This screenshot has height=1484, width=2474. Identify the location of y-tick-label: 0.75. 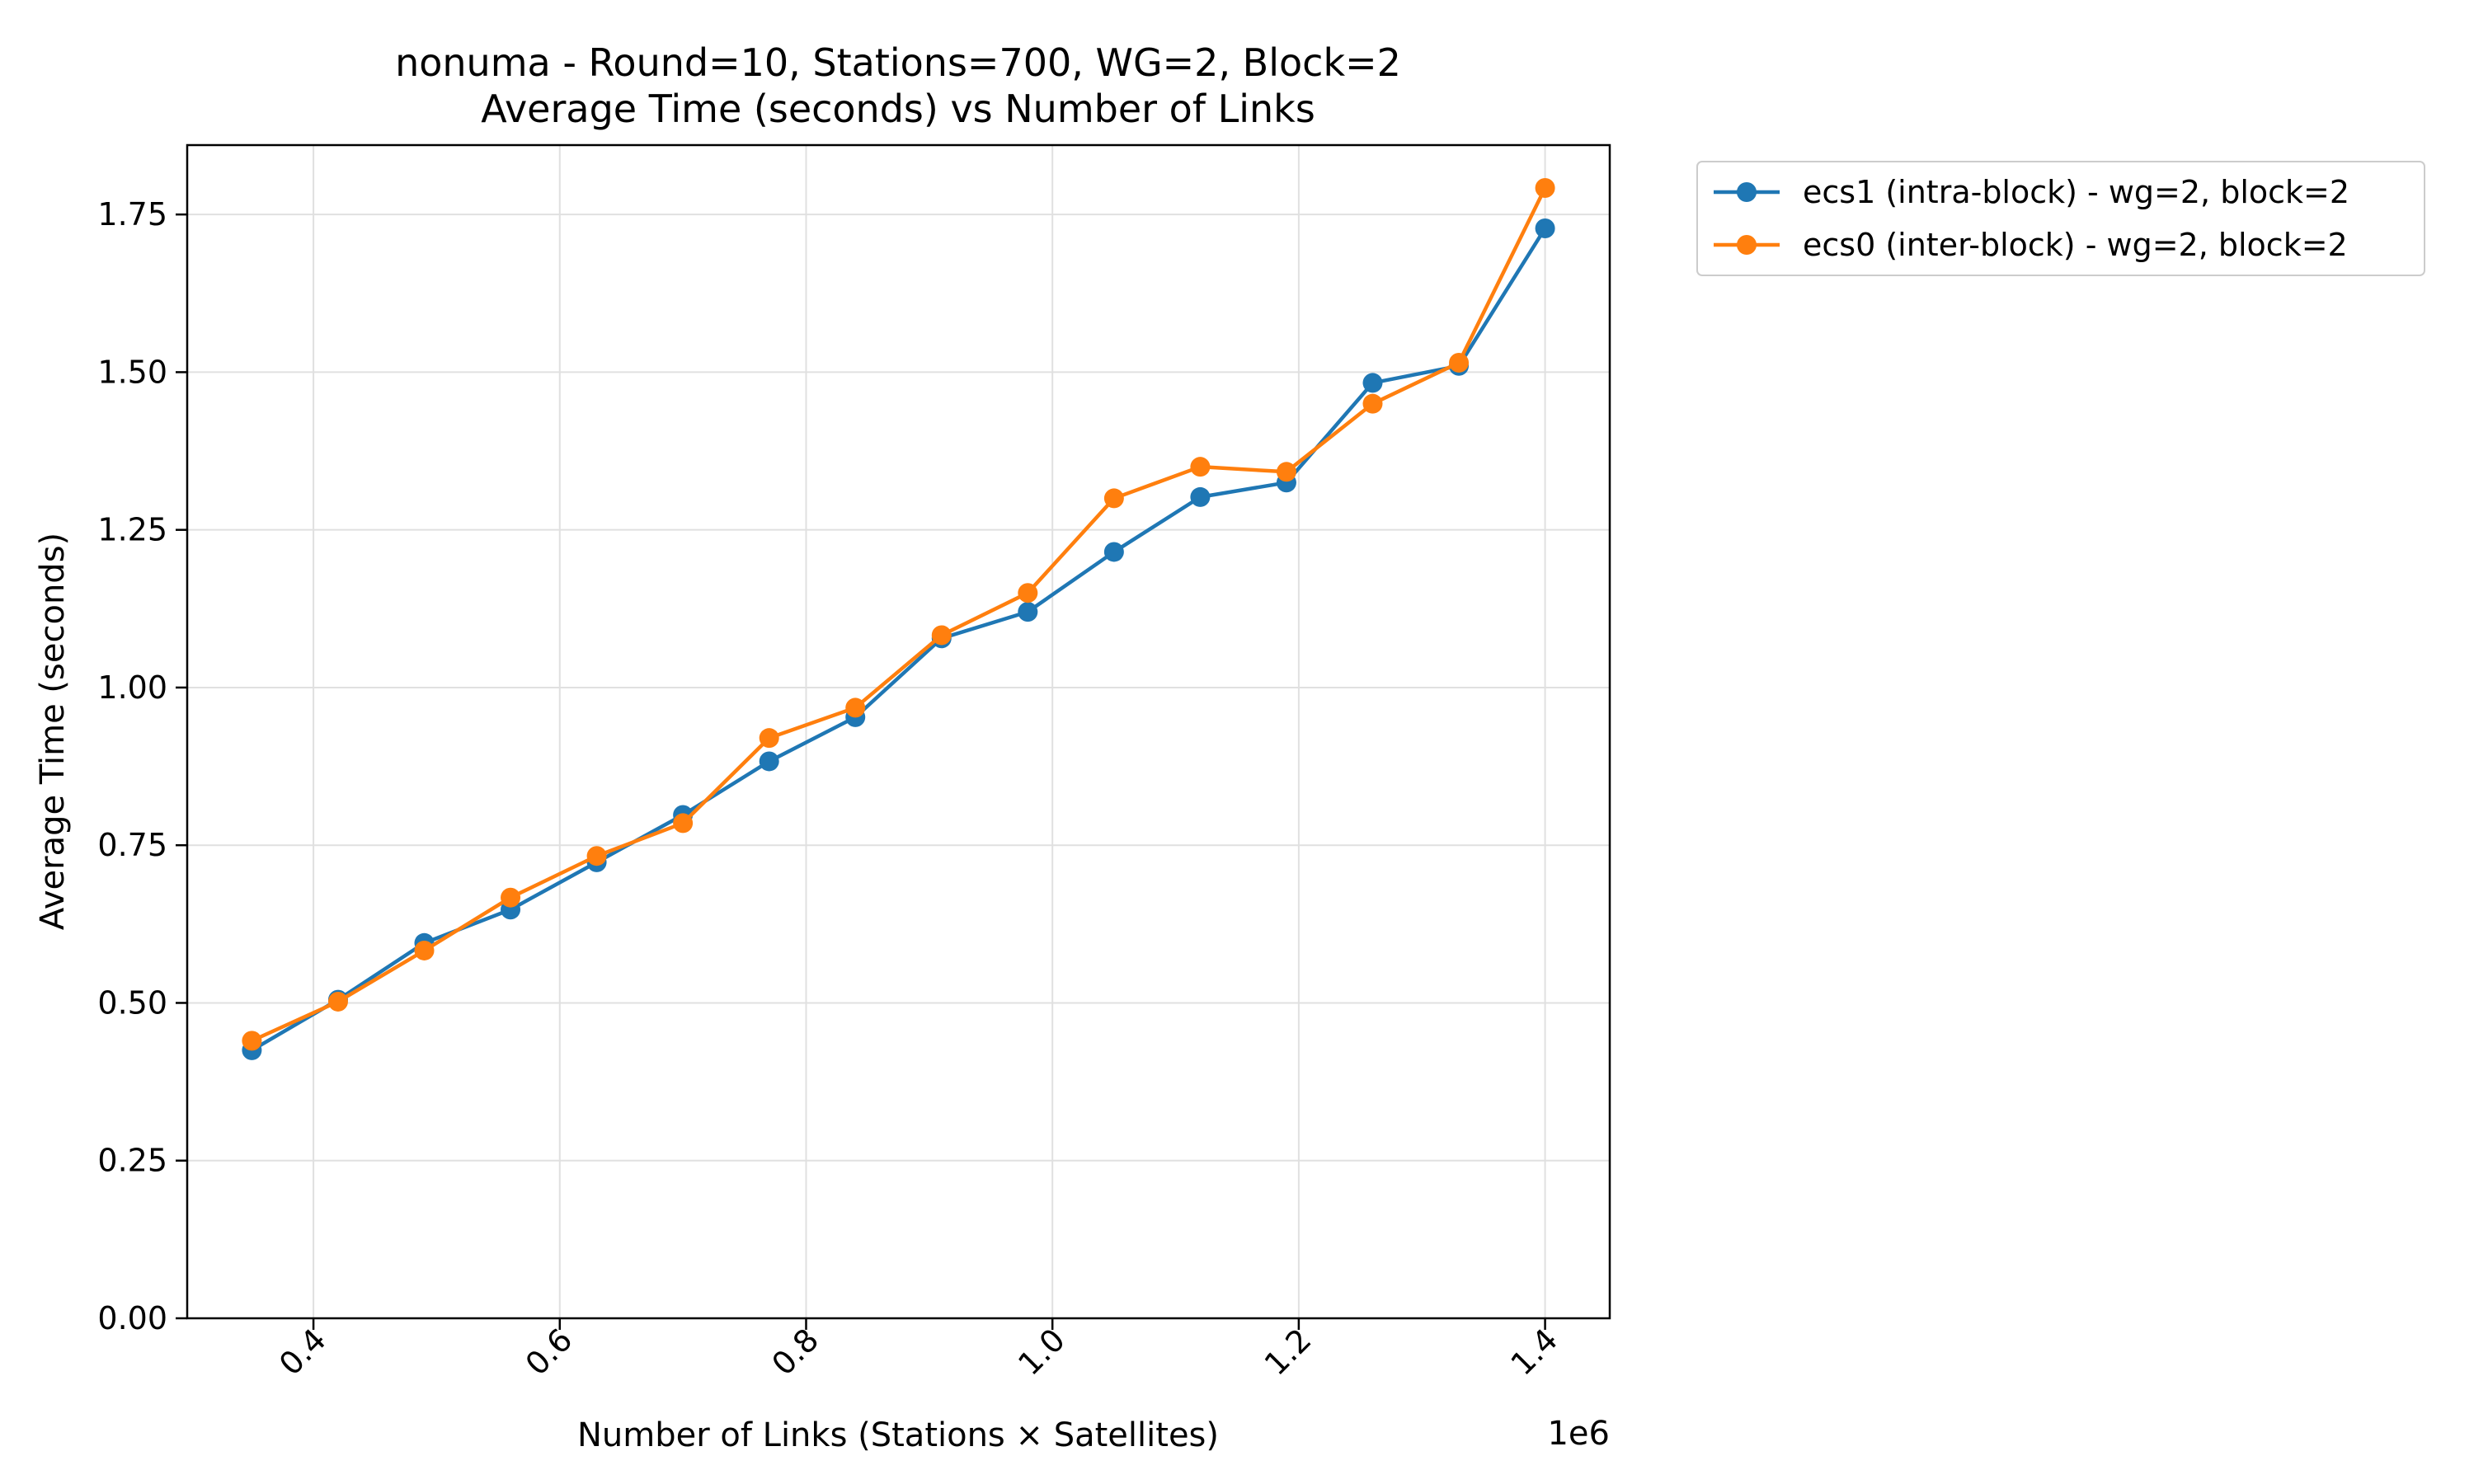
(132, 845).